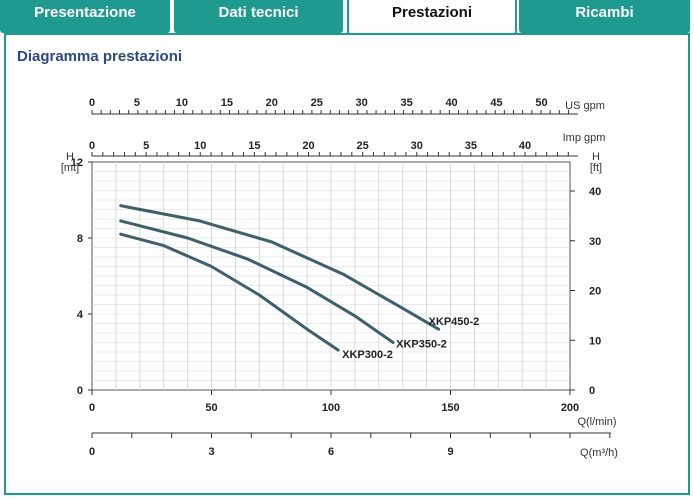 This screenshot has width=694, height=499. What do you see at coordinates (70, 157) in the screenshot?
I see `y-left-label: H` at bounding box center [70, 157].